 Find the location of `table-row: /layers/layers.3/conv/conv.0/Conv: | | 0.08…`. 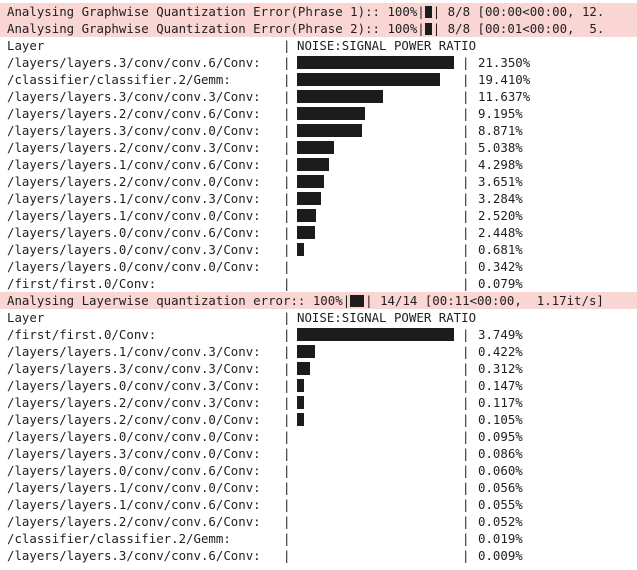

table-row: /layers/layers.3/conv/conv.0/Conv: | | 0.08… is located at coordinates (318, 453).